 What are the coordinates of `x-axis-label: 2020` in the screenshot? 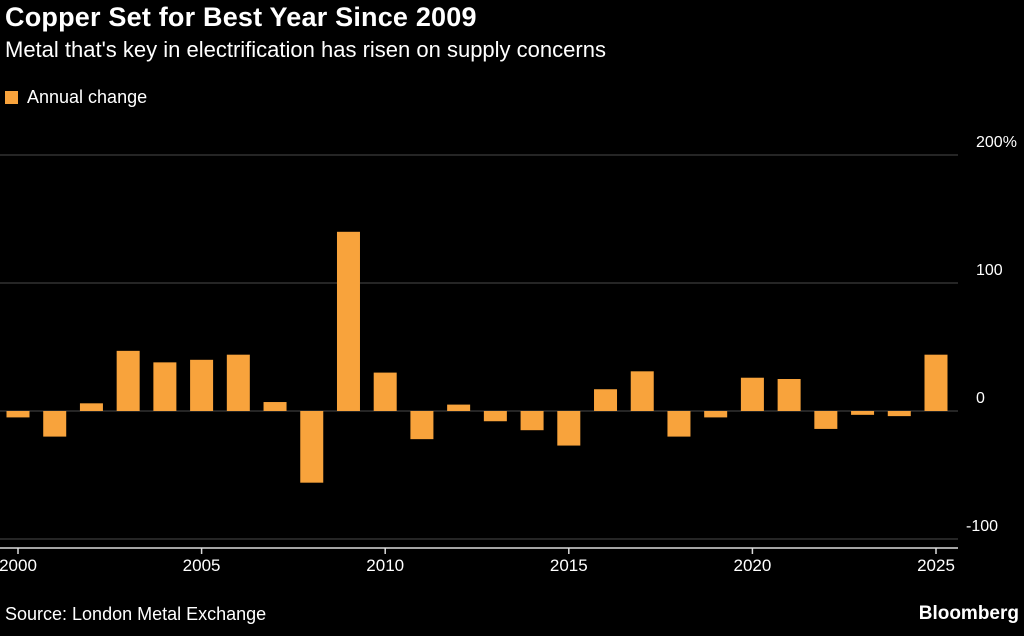 It's located at (752, 565).